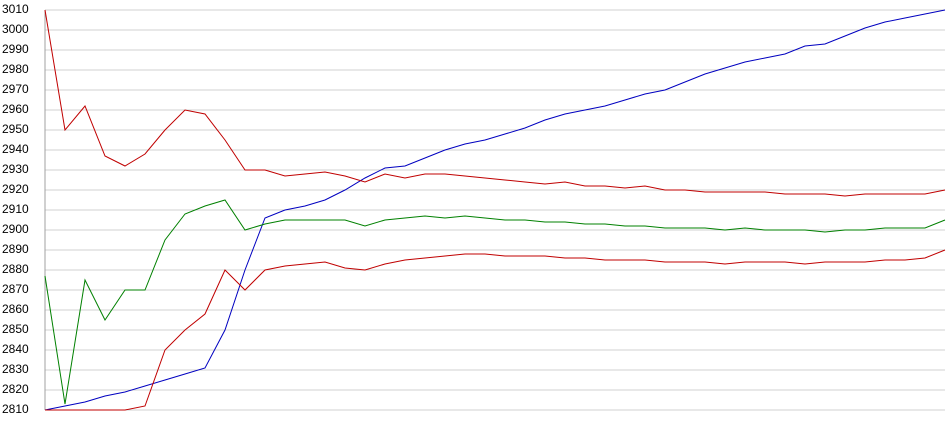 The height and width of the screenshot is (435, 950). What do you see at coordinates (15, 229) in the screenshot?
I see `y-tick-label: 2900` at bounding box center [15, 229].